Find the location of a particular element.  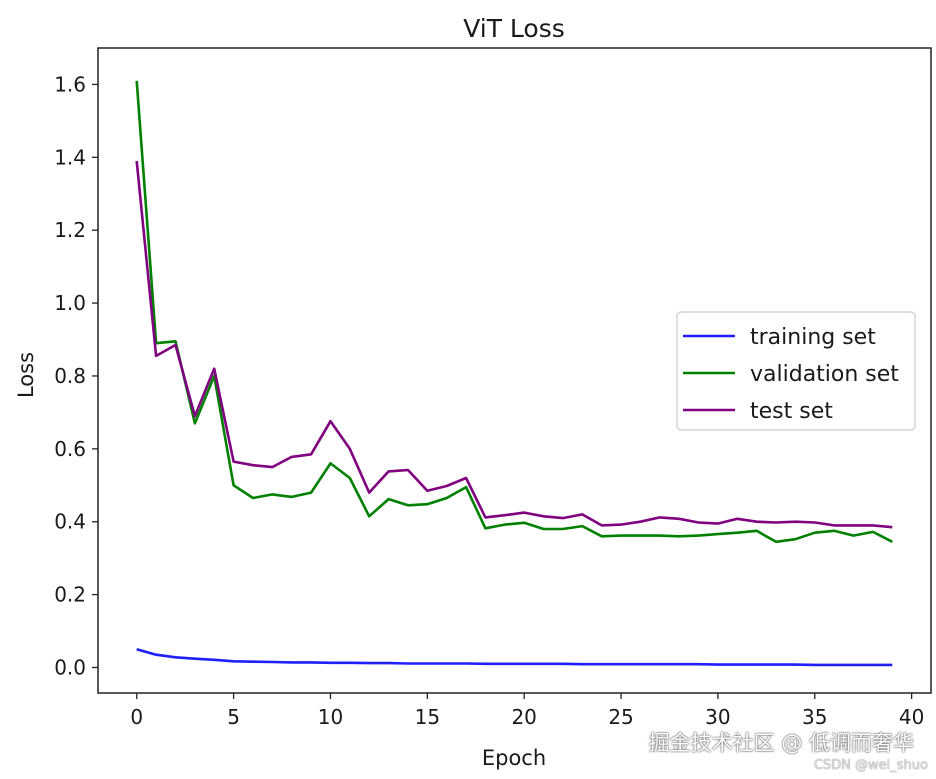

y-tick-label: 1.6 is located at coordinates (70, 84).